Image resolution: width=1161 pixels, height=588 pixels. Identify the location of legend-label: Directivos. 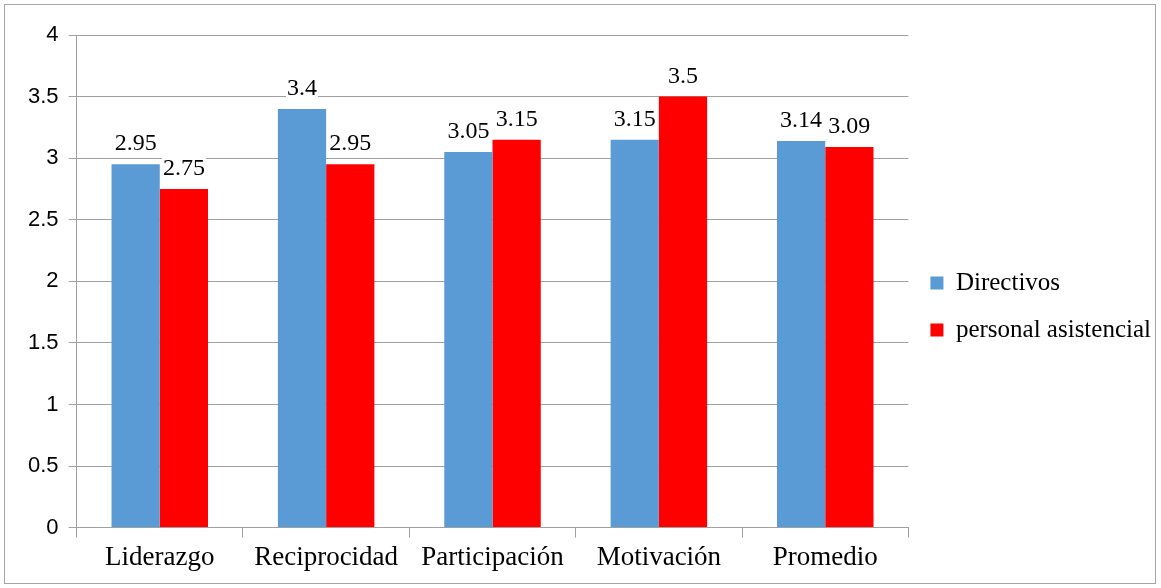
(1008, 281).